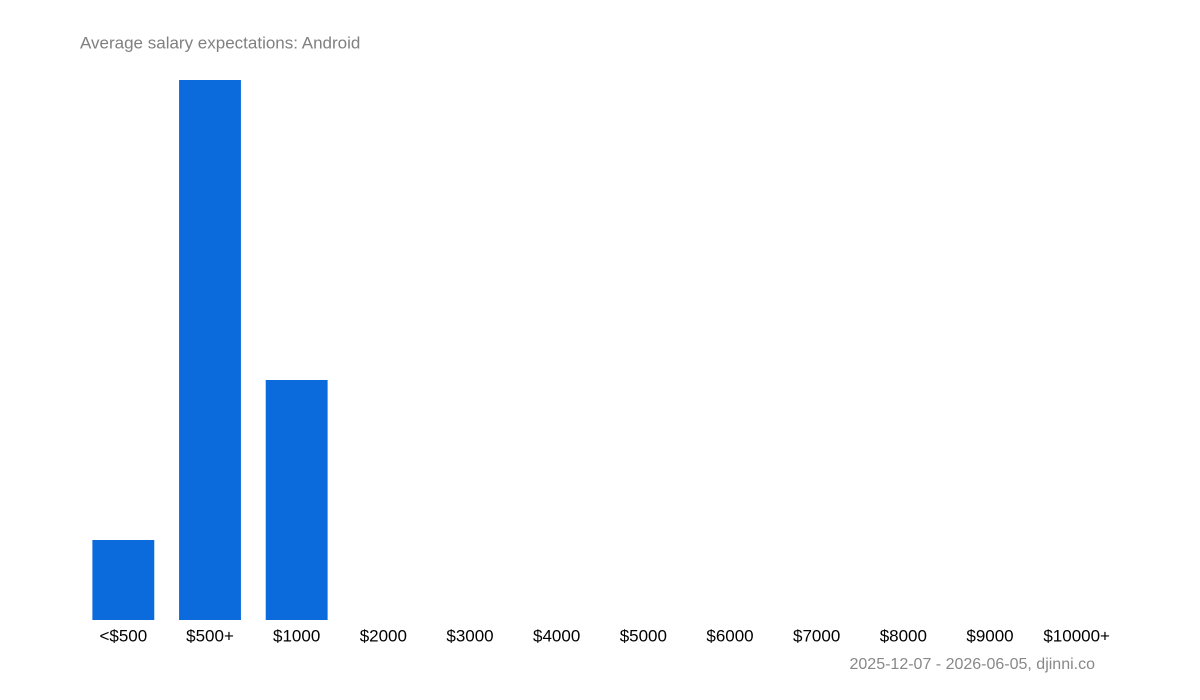 The image size is (1200, 700). I want to click on x-tick-label: $4000, so click(556, 635).